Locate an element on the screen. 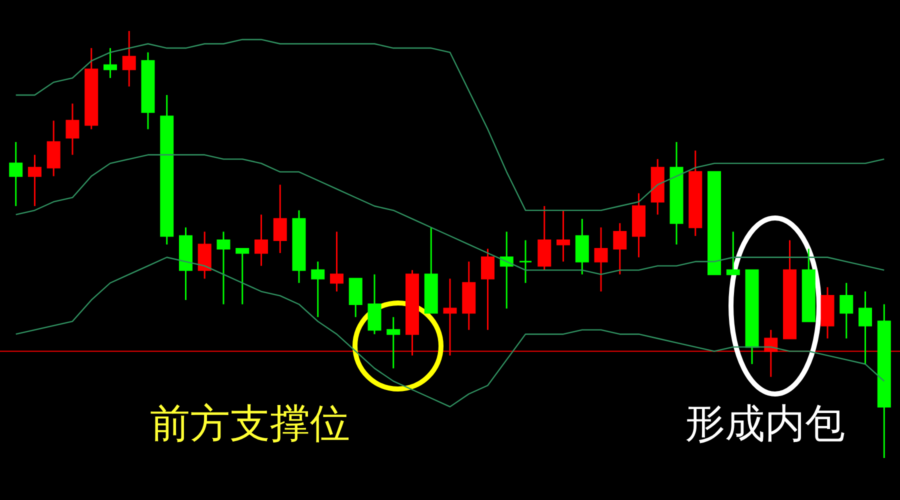 The width and height of the screenshot is (900, 500). annotation: 形成内包 is located at coordinates (765, 424).